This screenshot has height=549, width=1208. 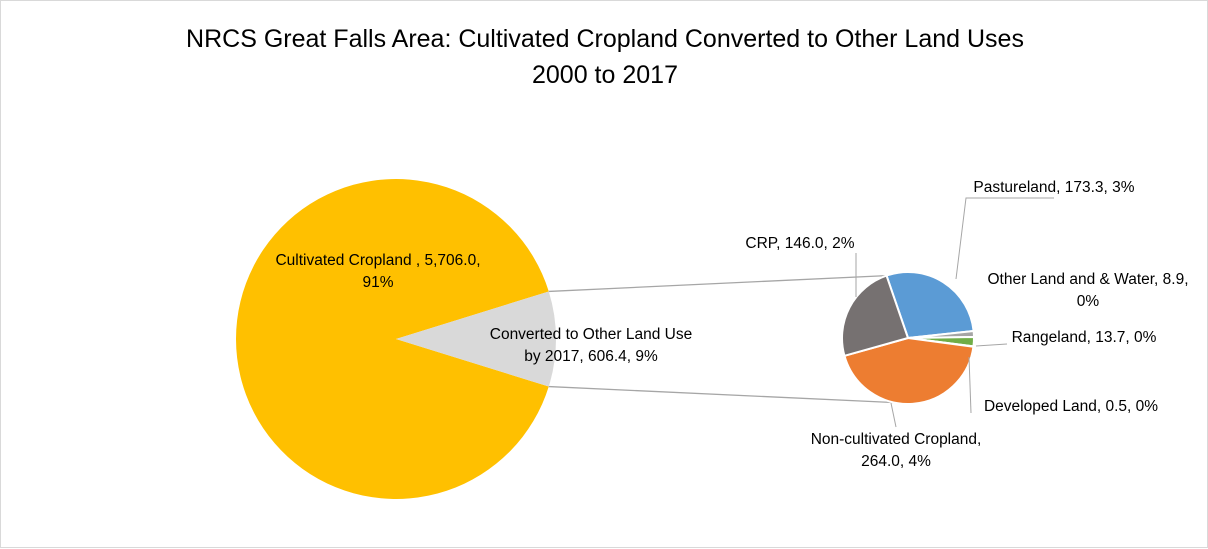 What do you see at coordinates (1087, 290) in the screenshot?
I see `label-other-land-and-water: Other Land and & Water, 8.9, 0%` at bounding box center [1087, 290].